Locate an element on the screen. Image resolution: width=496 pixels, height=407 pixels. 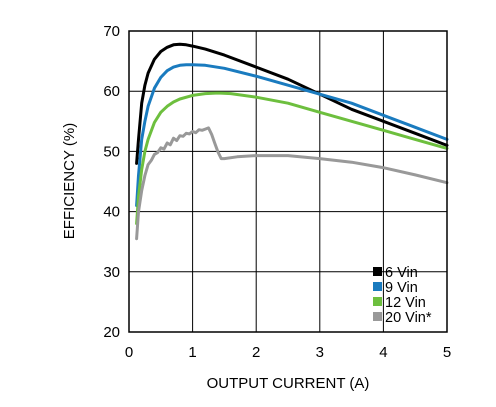
legend-label: 6 Vin is located at coordinates (401, 273).